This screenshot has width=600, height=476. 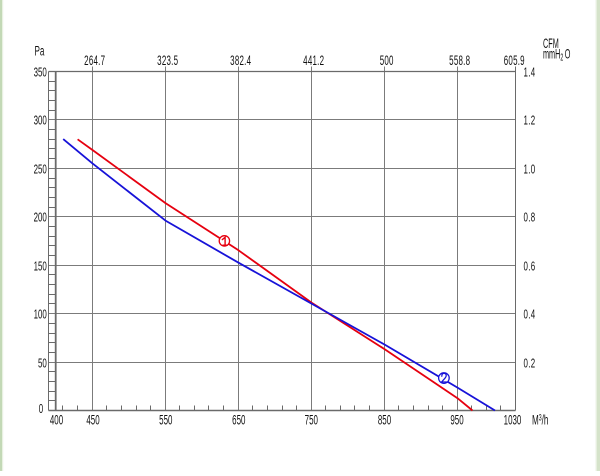 What do you see at coordinates (459, 61) in the screenshot?
I see `svg-text: 558.8` at bounding box center [459, 61].